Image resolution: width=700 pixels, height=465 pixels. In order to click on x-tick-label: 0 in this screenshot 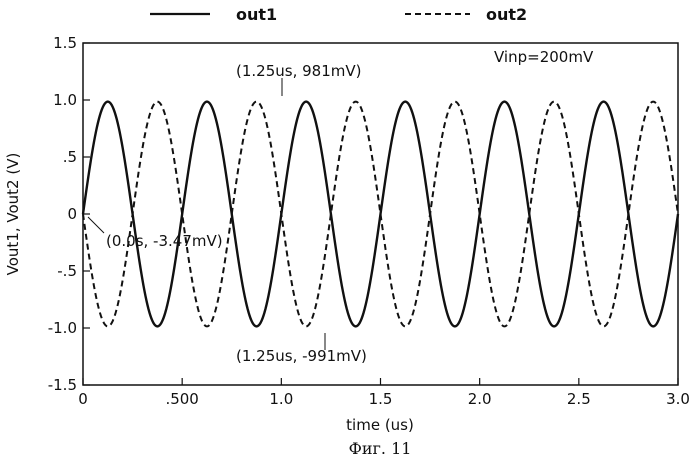, I will do `click(83, 399)`.